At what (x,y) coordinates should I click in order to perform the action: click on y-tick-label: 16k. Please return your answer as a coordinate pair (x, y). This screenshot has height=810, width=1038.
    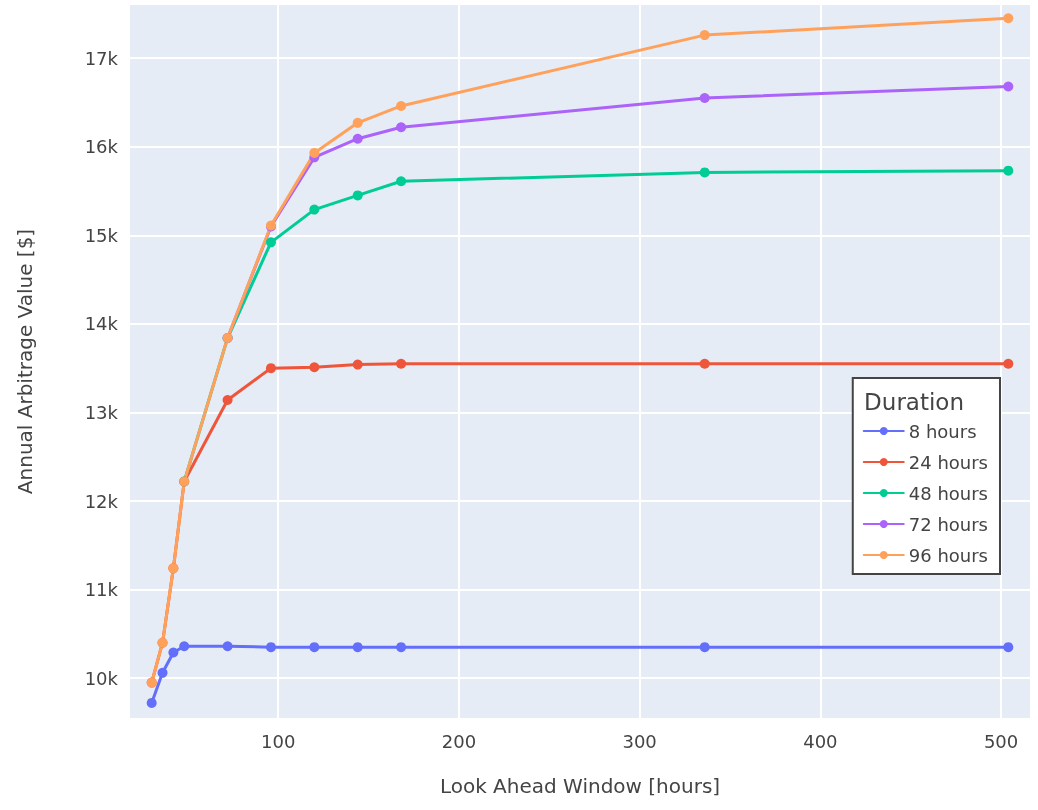
    Looking at the image, I should click on (101, 147).